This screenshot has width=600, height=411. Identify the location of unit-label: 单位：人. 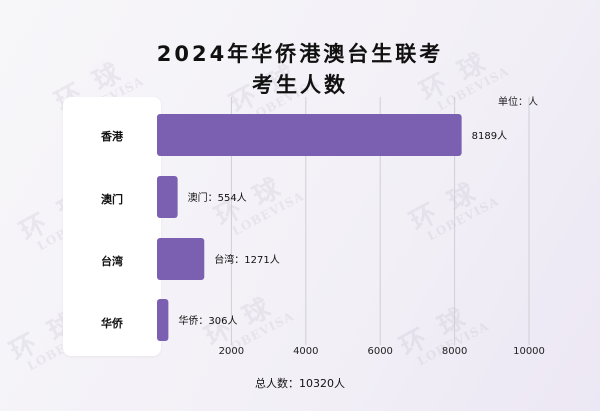
(518, 102).